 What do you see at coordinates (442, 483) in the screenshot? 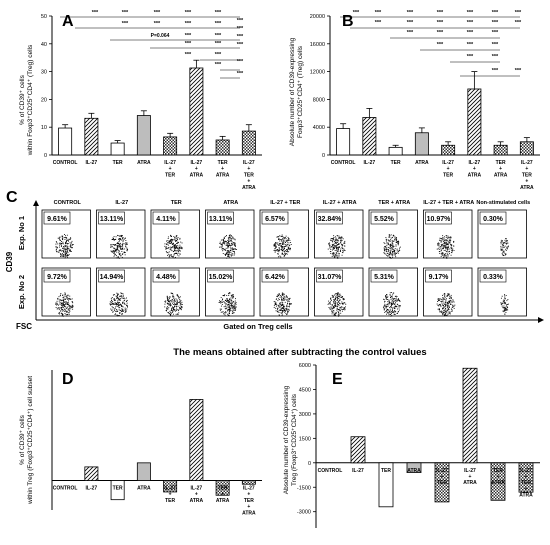
I see `category-label: TER` at bounding box center [442, 483].